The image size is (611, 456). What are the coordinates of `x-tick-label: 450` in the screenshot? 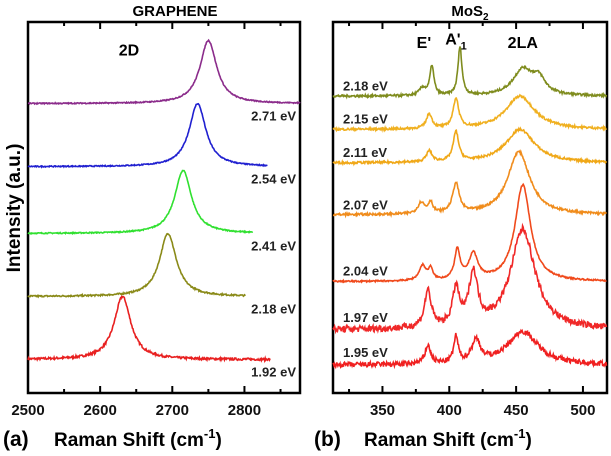 It's located at (516, 410).